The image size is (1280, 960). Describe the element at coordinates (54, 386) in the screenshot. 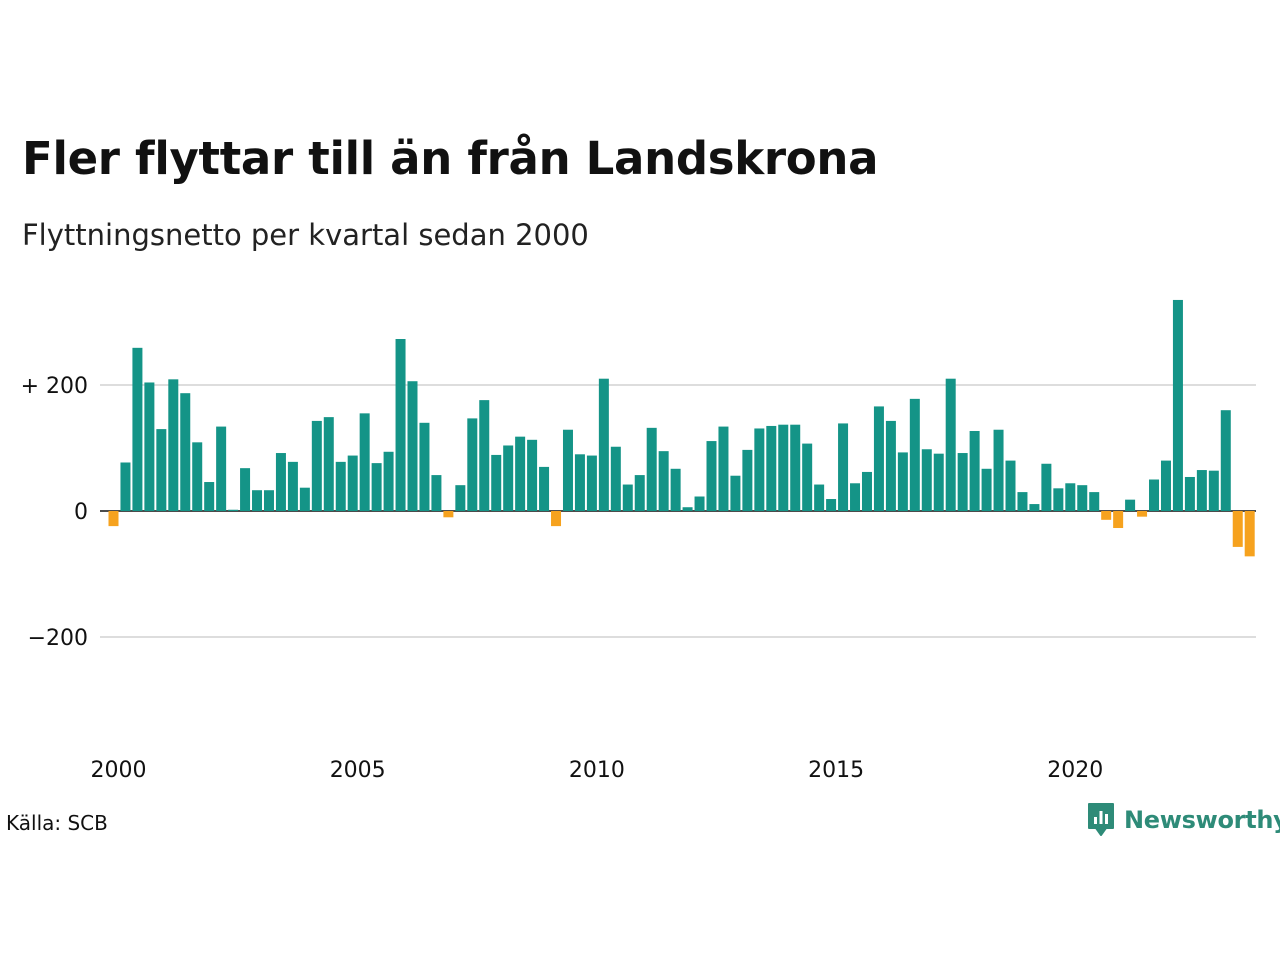

I see `y-tick-label: + 200` at that location.